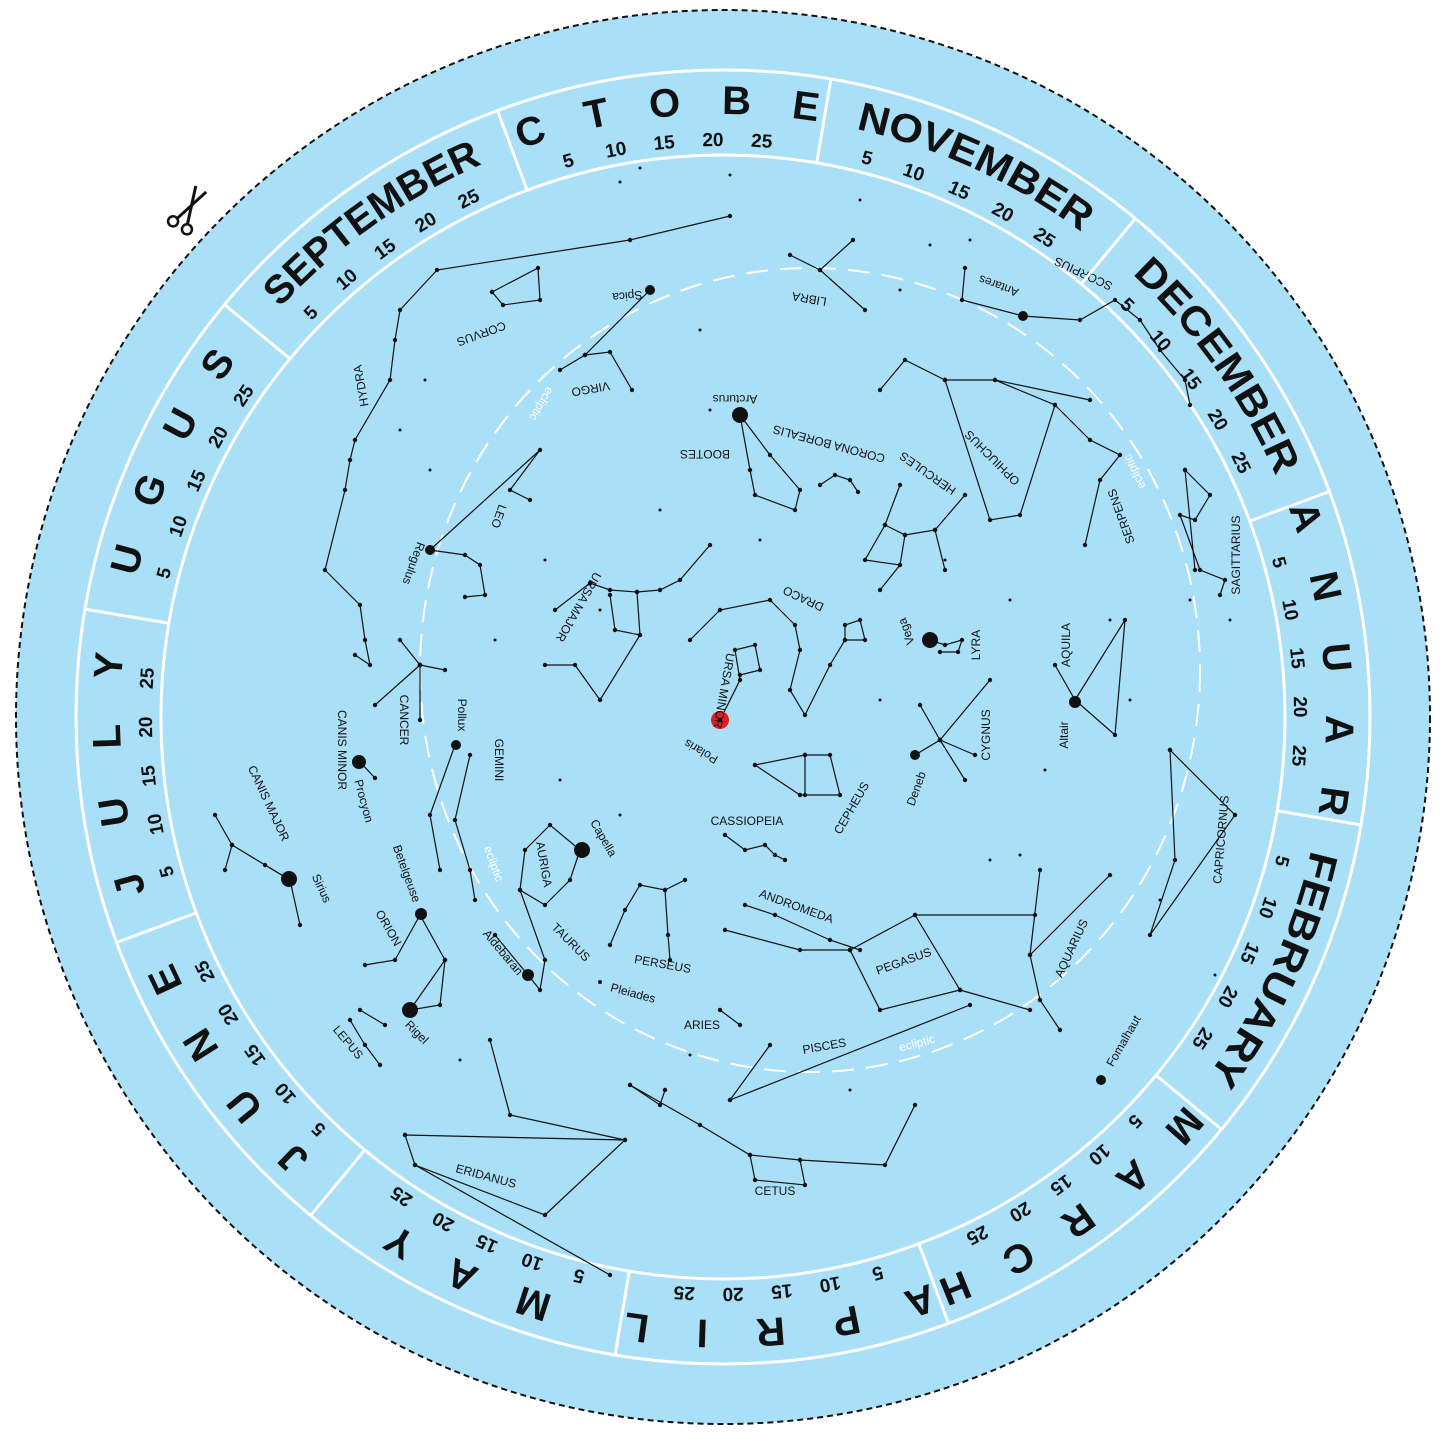 This screenshot has height=1434, width=1447. Describe the element at coordinates (462, 715) in the screenshot. I see `star-label: Pollux` at that location.